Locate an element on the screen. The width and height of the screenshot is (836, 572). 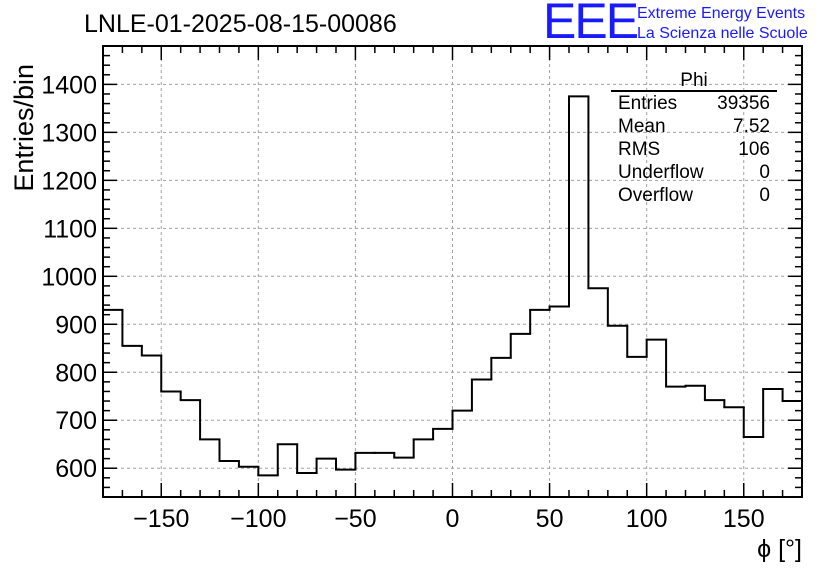
x-tick-label: −150 is located at coordinates (161, 519).